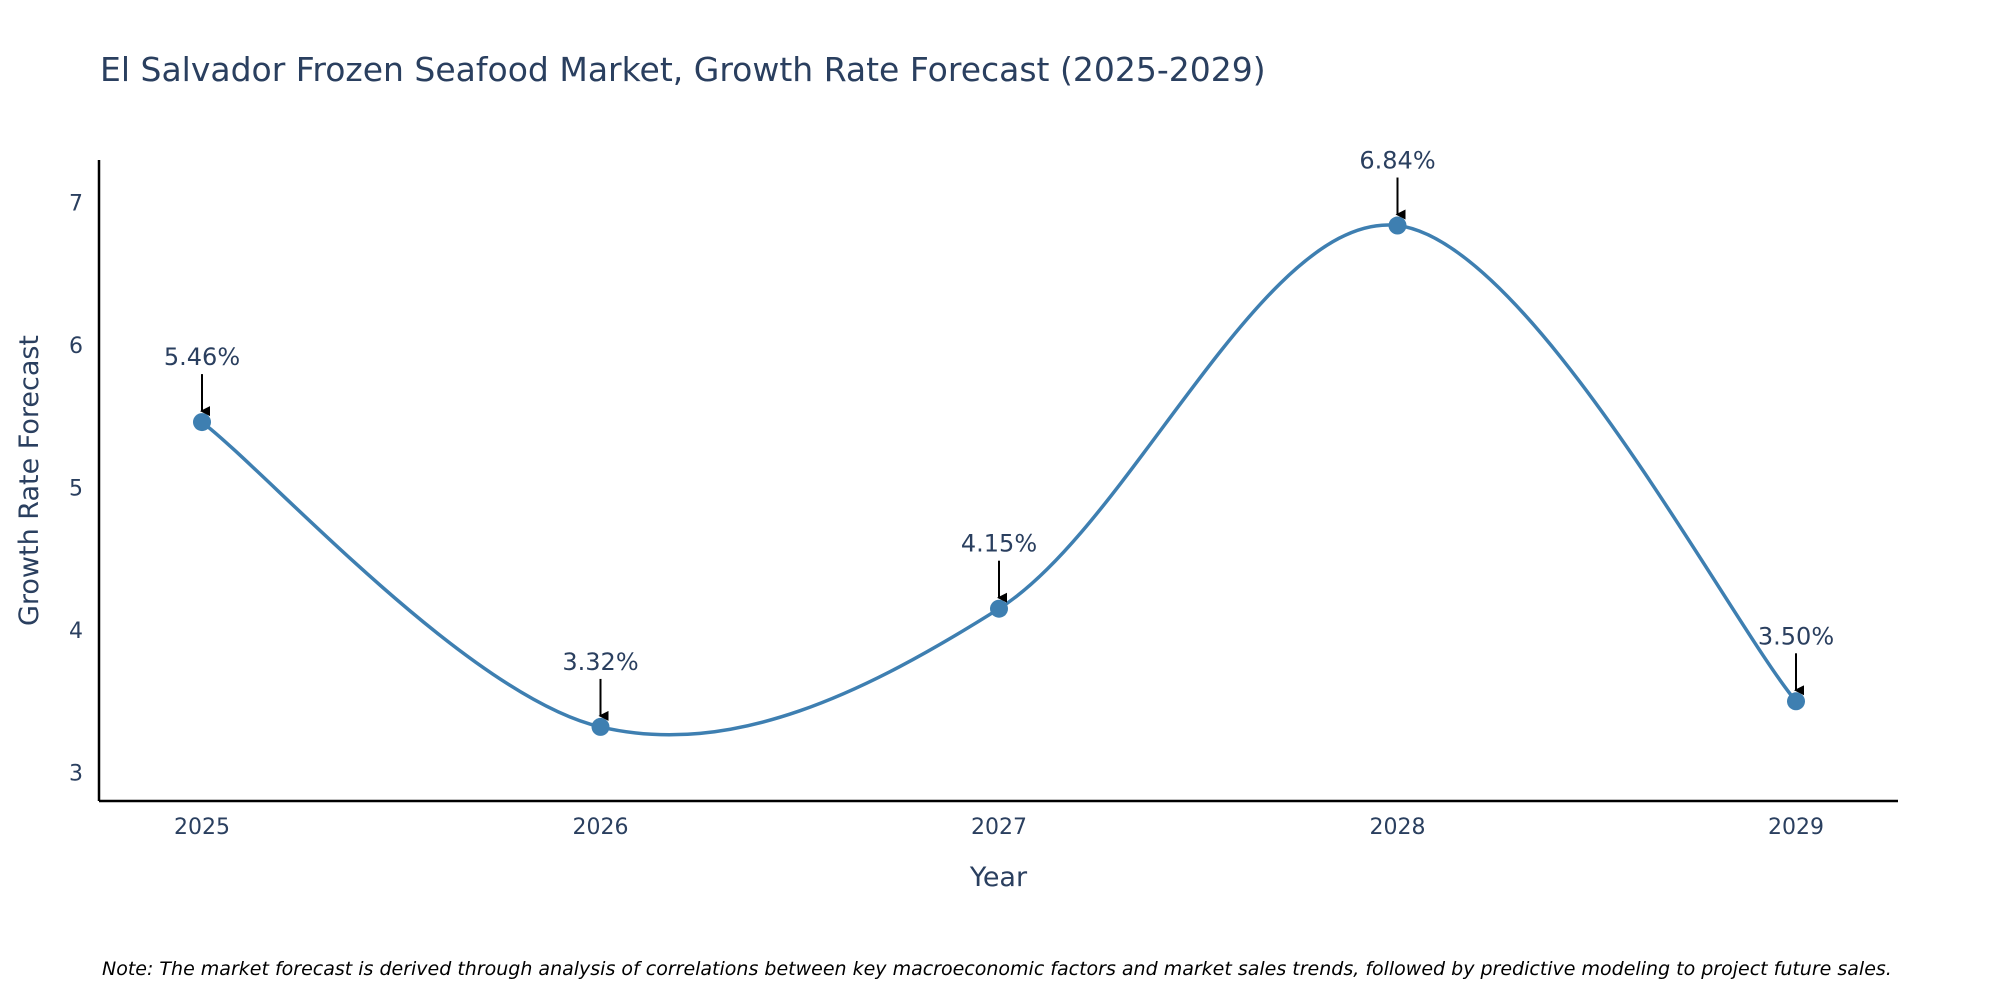  Describe the element at coordinates (1796, 827) in the screenshot. I see `x-tick-label: 2029` at that location.